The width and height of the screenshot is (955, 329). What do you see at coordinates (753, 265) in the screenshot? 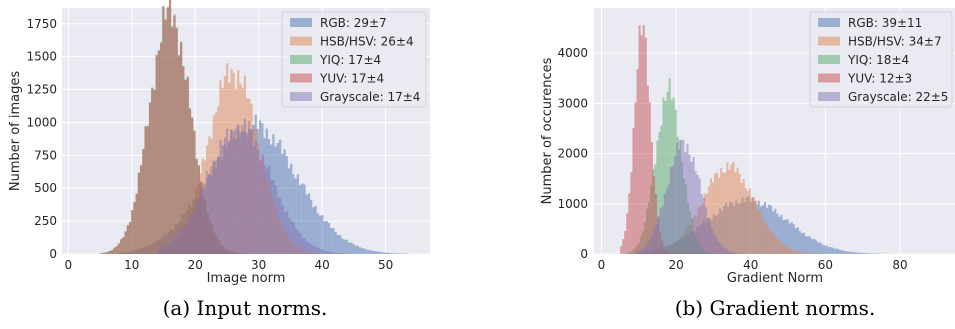
I see `x-tick-labels: 0 20 40 60 80` at bounding box center [753, 265].